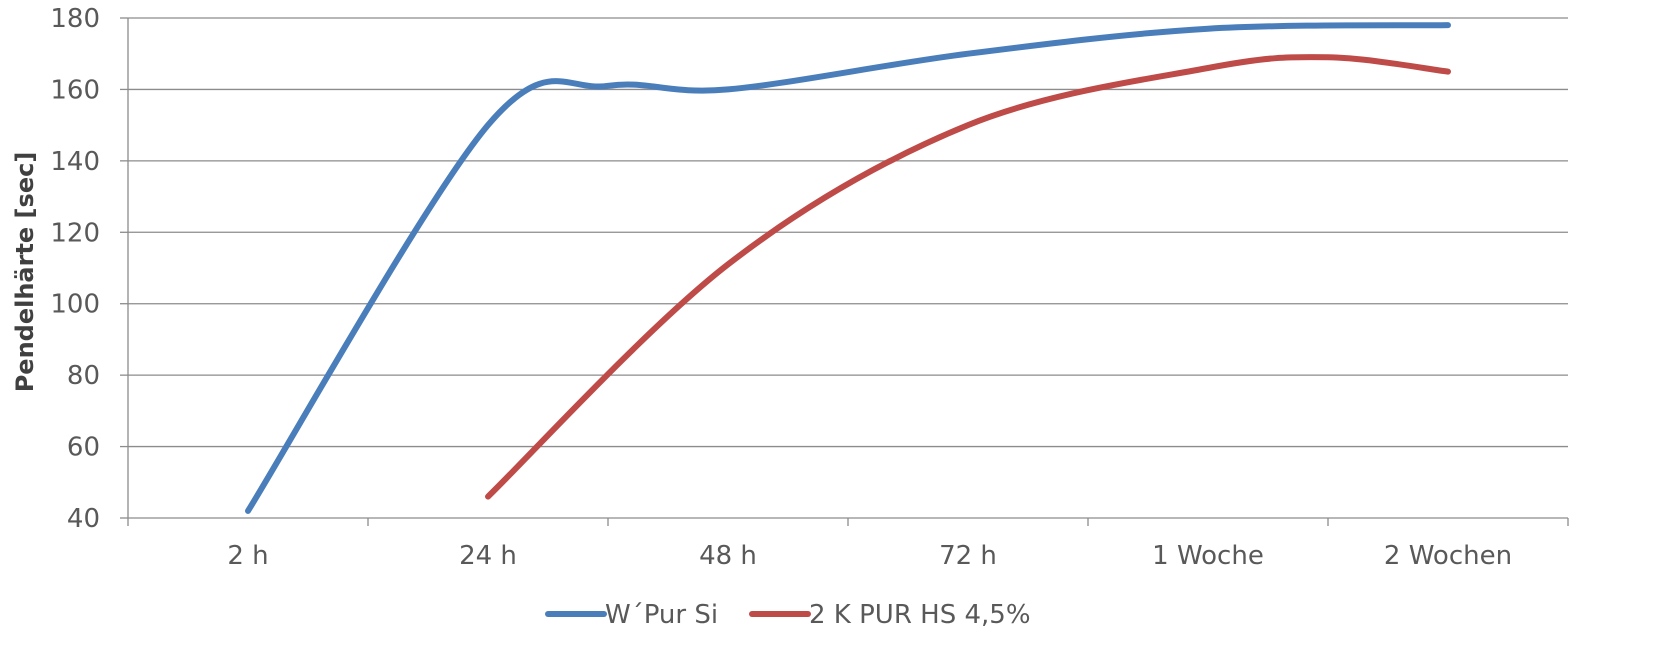 Image resolution: width=1672 pixels, height=671 pixels. Describe the element at coordinates (788, 615) in the screenshot. I see `legend: W´Pur Si 2 K PUR HS 4,5%` at that location.